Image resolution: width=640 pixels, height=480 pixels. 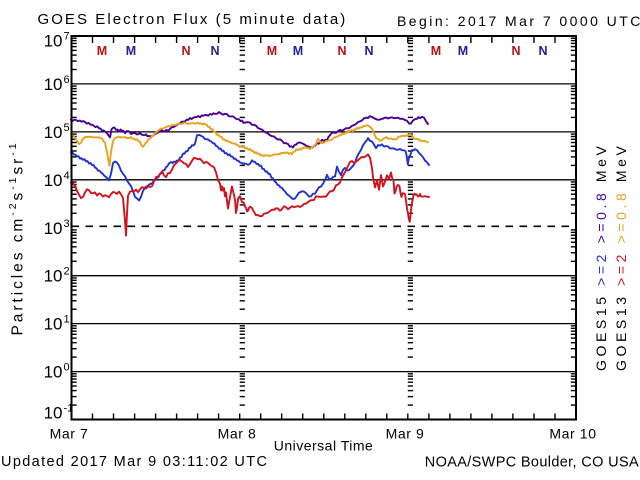 I want to click on svg-text: 0, so click(x=67, y=368).